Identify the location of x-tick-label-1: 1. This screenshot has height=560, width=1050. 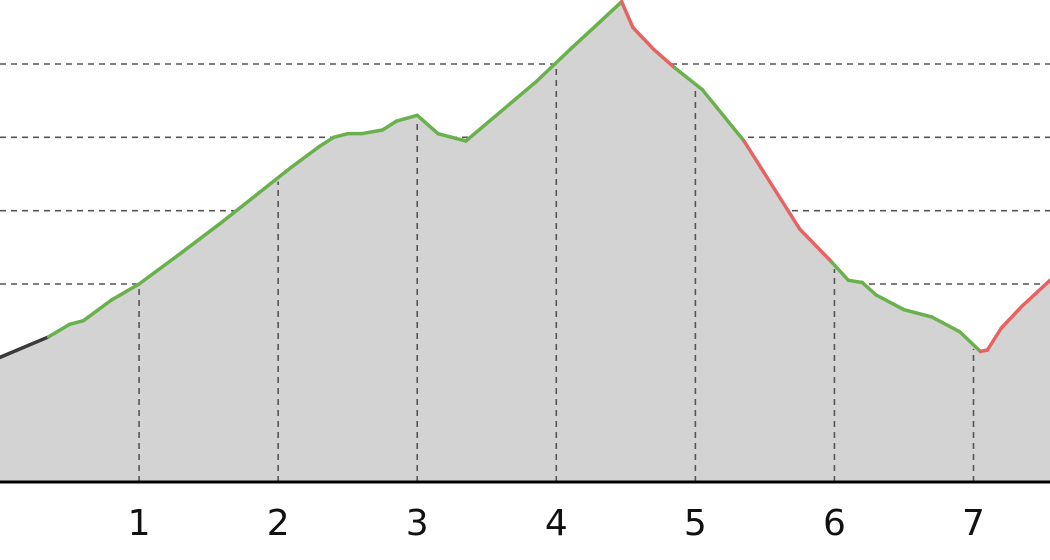
(139, 523).